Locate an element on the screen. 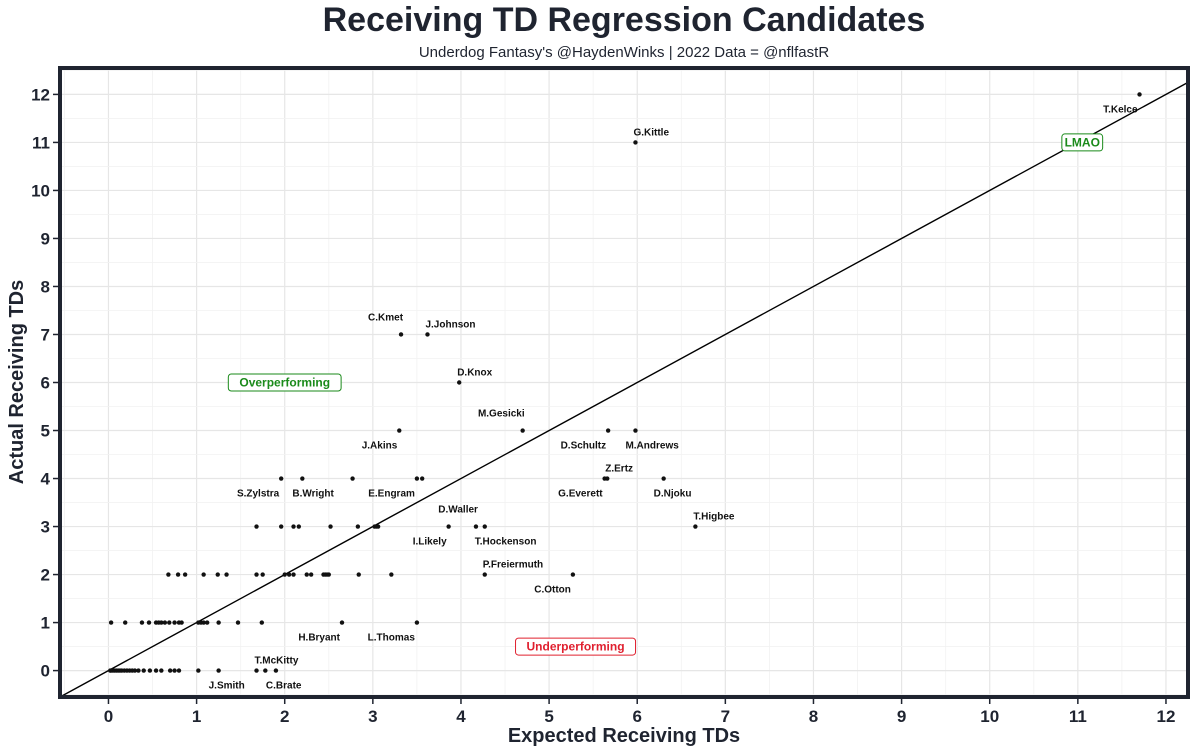 The width and height of the screenshot is (1200, 752). point-label: J.Akins is located at coordinates (380, 446).